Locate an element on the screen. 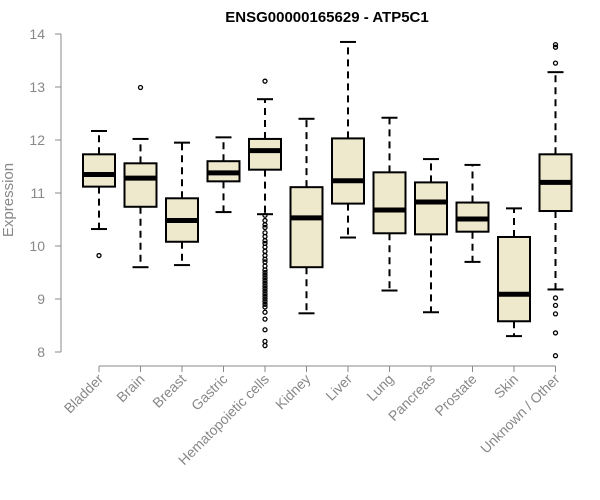 The width and height of the screenshot is (600, 500). x-category-label: Breast is located at coordinates (169, 391).